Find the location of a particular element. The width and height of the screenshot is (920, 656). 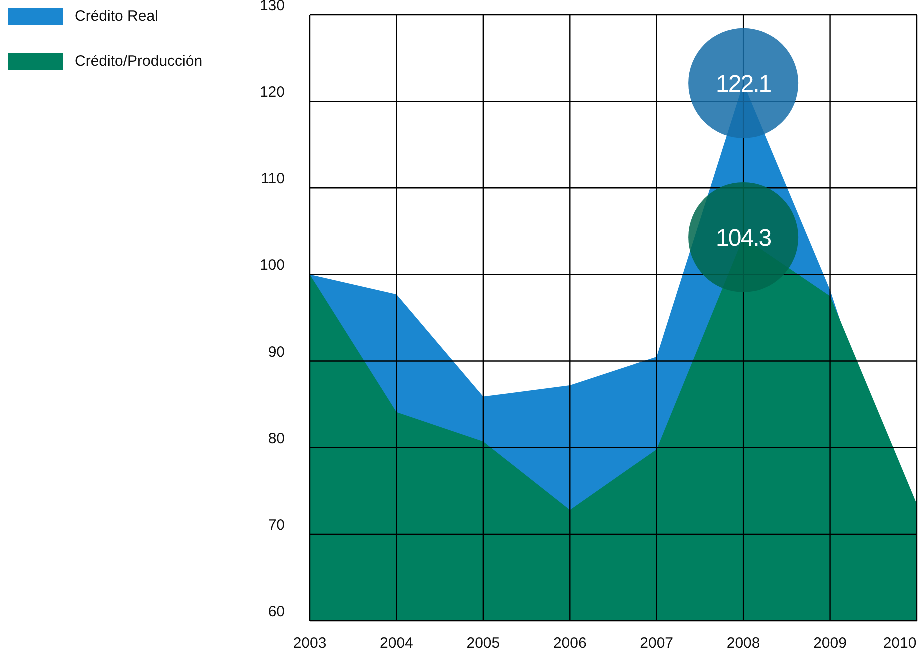

x-tick-label: 2007 is located at coordinates (657, 643).